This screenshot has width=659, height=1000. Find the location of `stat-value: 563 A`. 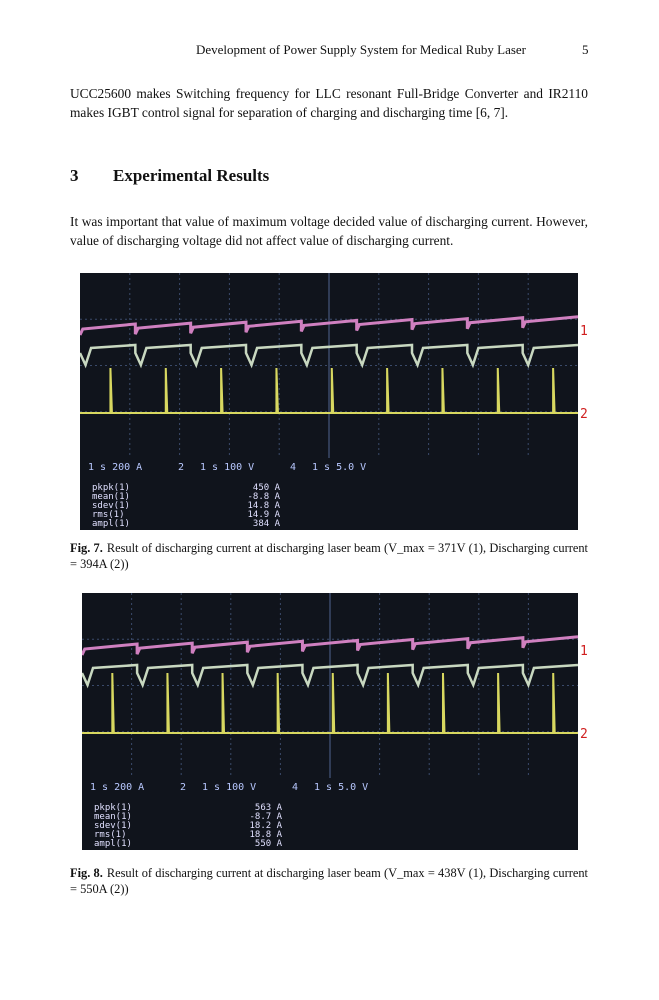

stat-value: 563 A is located at coordinates (269, 808).